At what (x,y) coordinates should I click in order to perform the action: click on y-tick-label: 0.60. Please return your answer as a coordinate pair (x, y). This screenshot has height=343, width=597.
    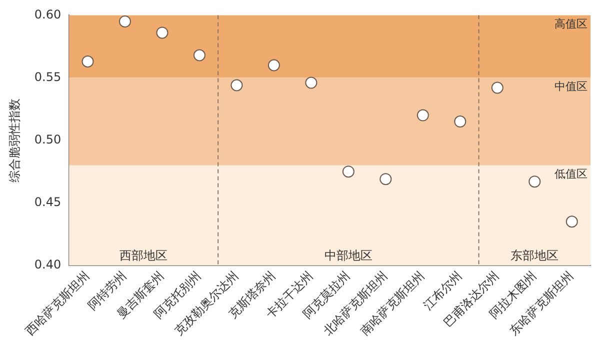
    Looking at the image, I should click on (48, 14).